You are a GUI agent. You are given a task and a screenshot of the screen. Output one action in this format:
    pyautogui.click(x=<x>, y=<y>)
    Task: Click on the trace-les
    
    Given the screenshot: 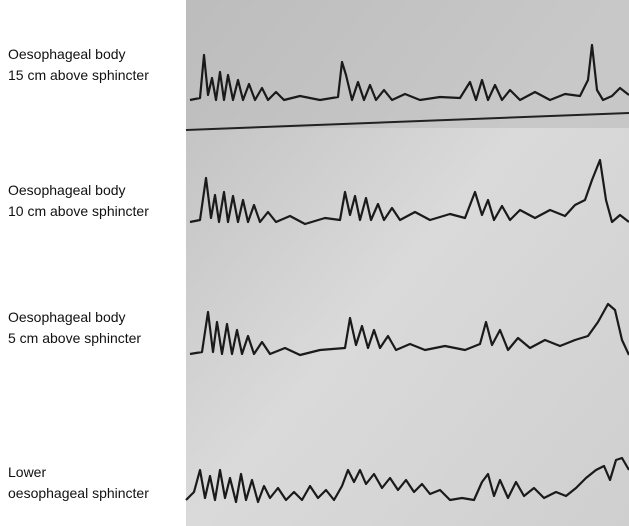 What is the action you would take?
    pyautogui.click(x=407, y=480)
    